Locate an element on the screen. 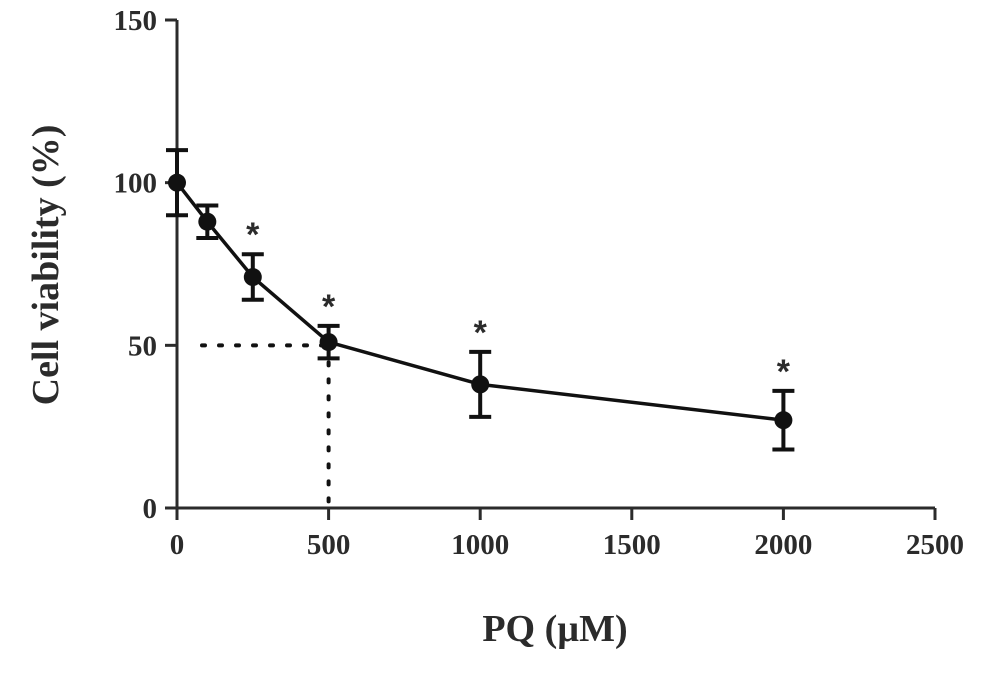  x-tick-label: 2000 is located at coordinates (783, 545).